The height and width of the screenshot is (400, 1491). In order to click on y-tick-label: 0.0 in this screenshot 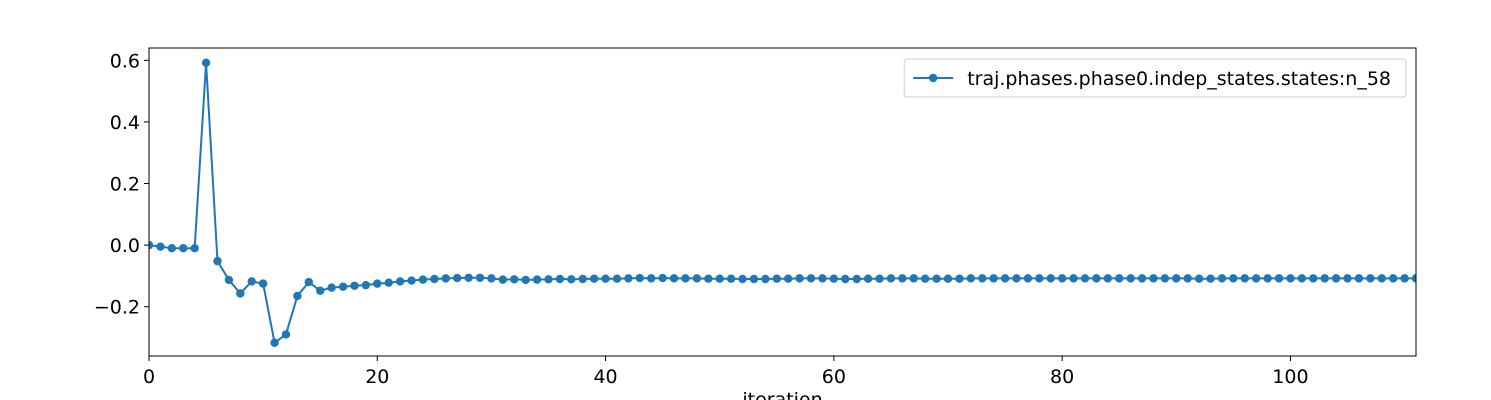, I will do `click(125, 246)`.